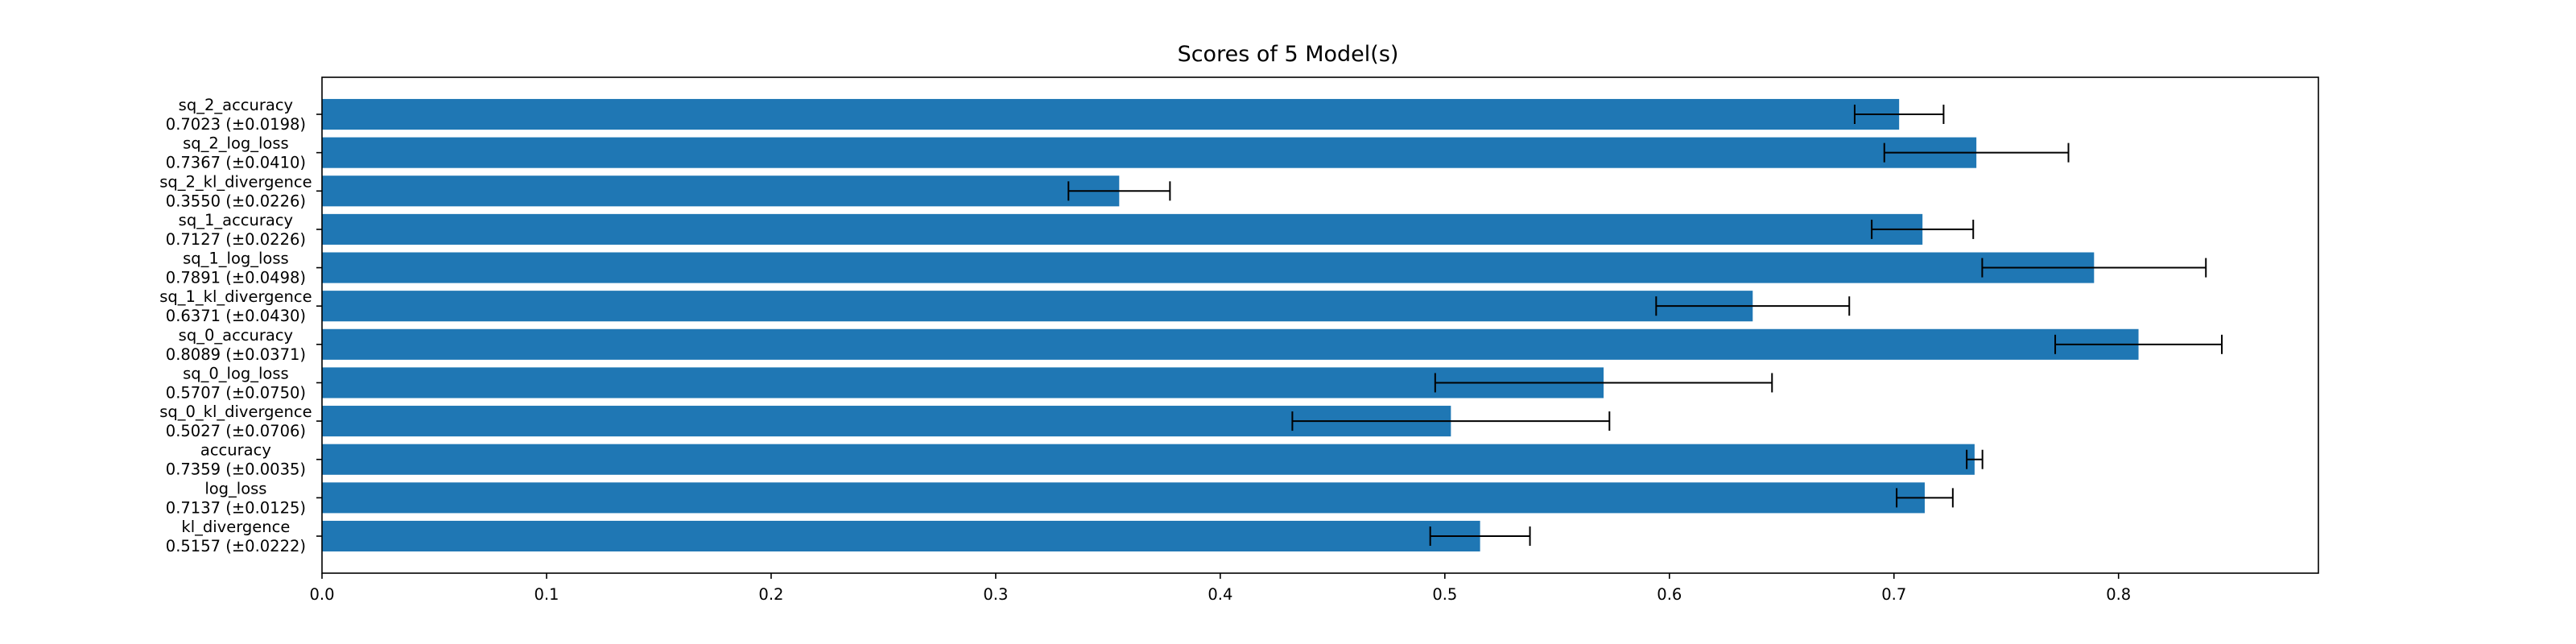 The image size is (2576, 644). Describe the element at coordinates (235, 181) in the screenshot. I see `y-tick-label-name: sq_2_kl_divergence` at that location.